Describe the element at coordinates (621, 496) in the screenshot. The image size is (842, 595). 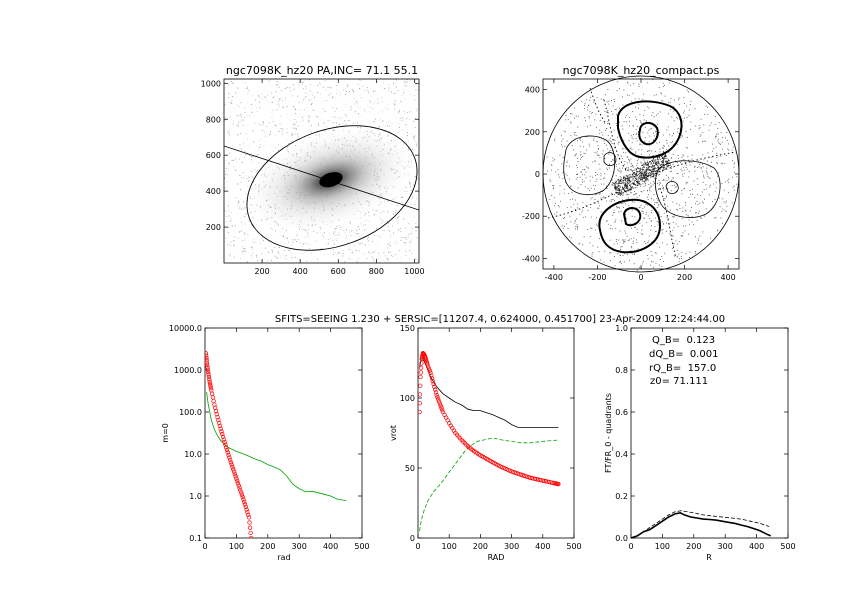
I see `y-tick-label: 0.2` at that location.